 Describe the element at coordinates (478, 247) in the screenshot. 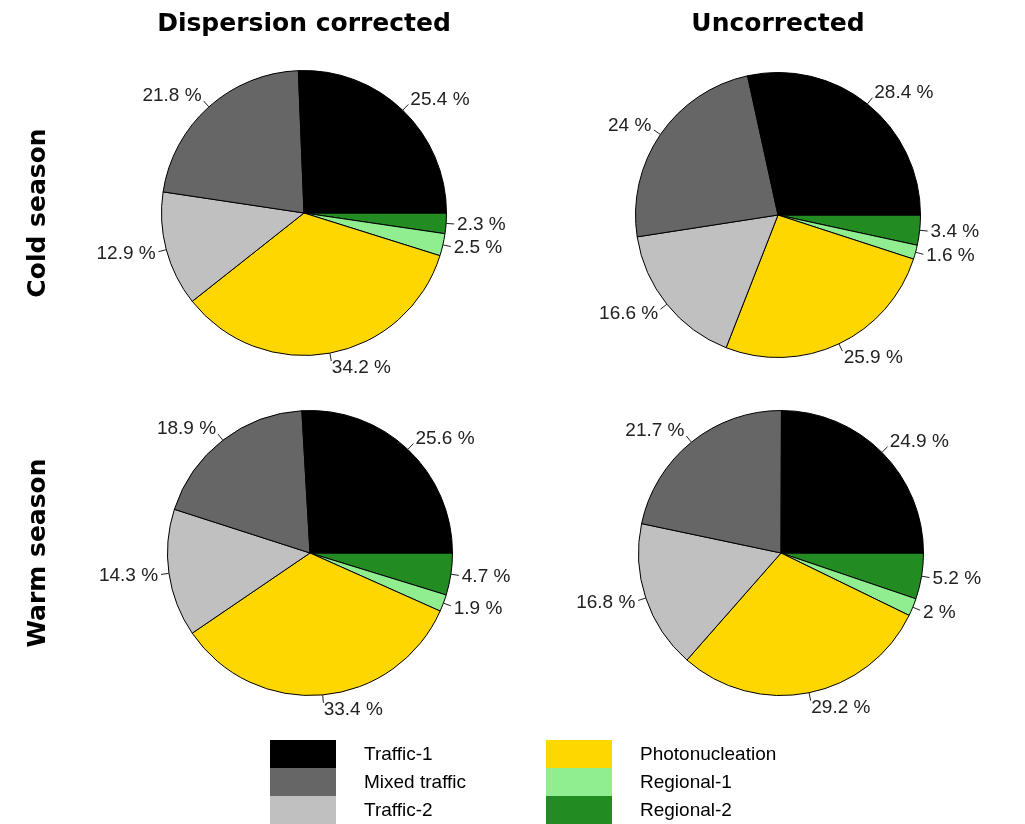

I see `data-label: 2.5 %` at that location.